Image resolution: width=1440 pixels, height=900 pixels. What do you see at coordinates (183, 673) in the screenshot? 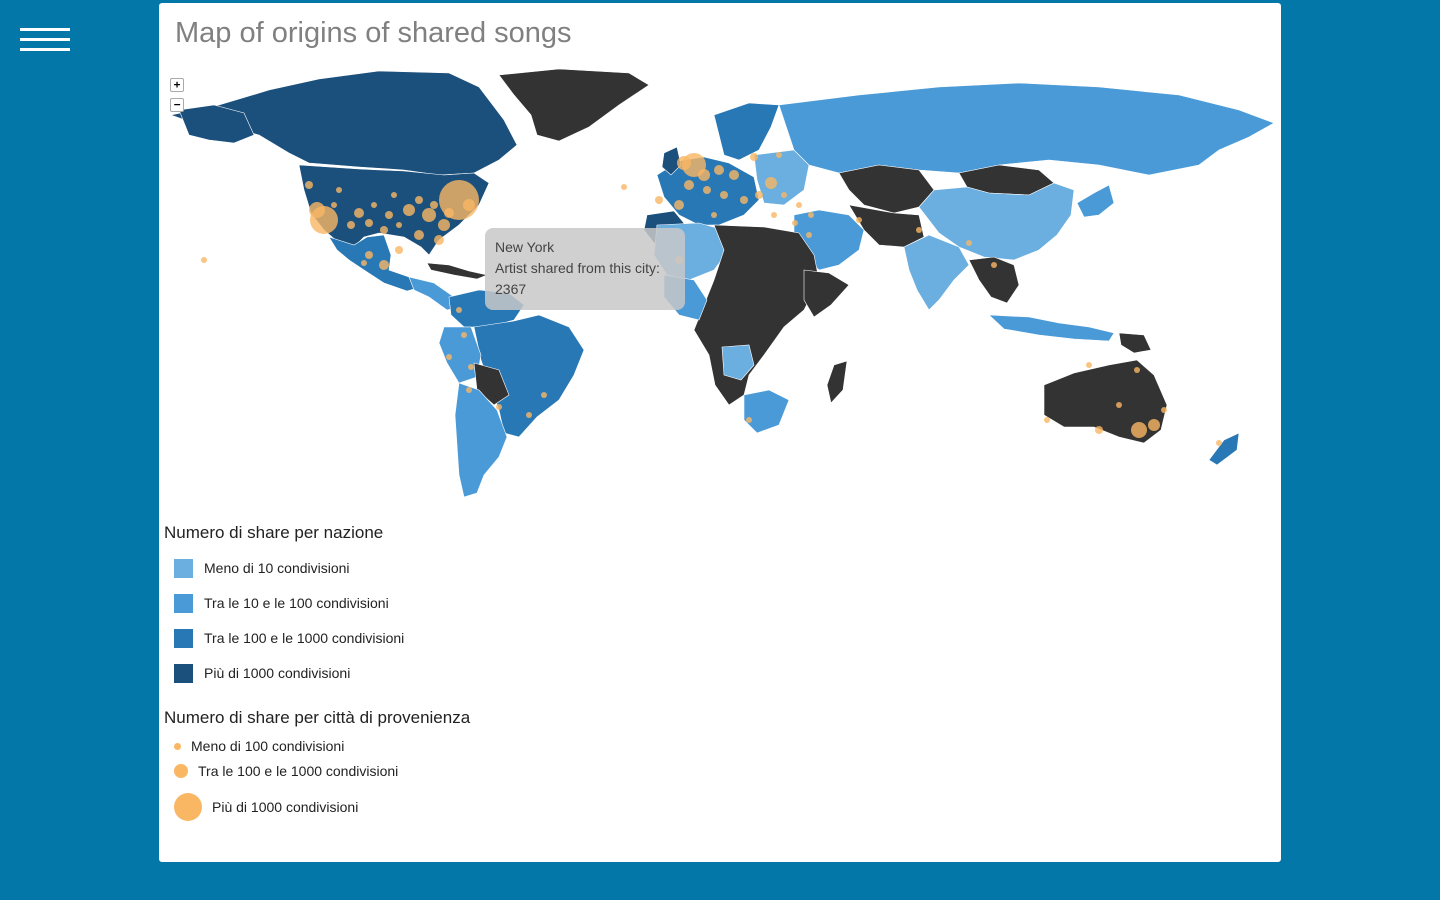
I see `legend-swatch-tier4` at bounding box center [183, 673].